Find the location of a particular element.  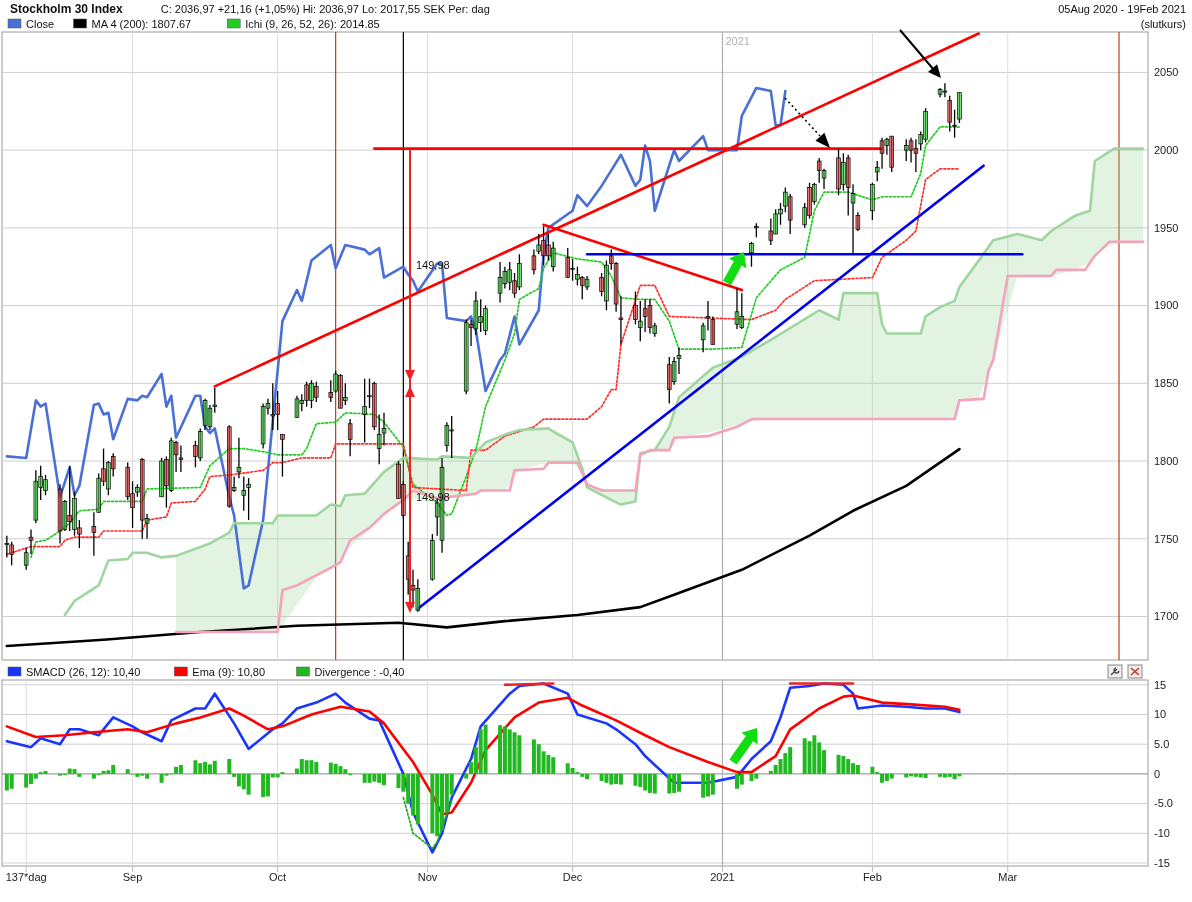

y-tick-label: 2050 is located at coordinates (1166, 72).